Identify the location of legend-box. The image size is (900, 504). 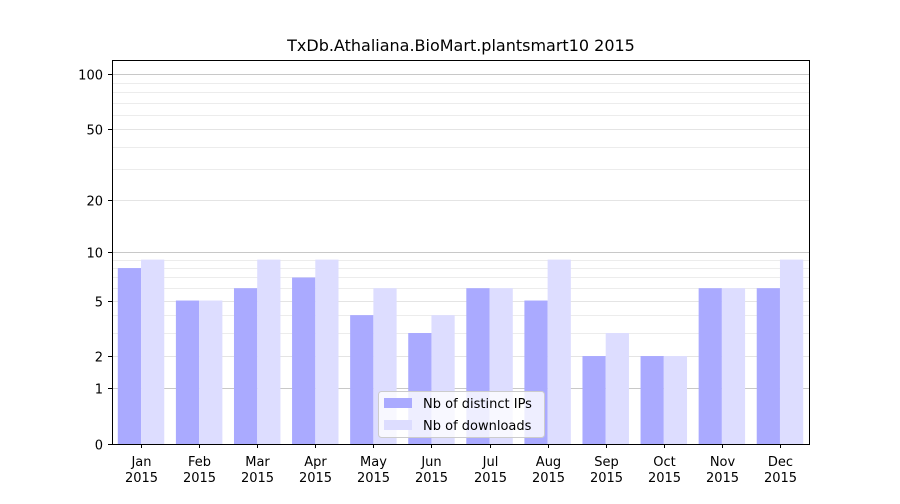
(461, 414).